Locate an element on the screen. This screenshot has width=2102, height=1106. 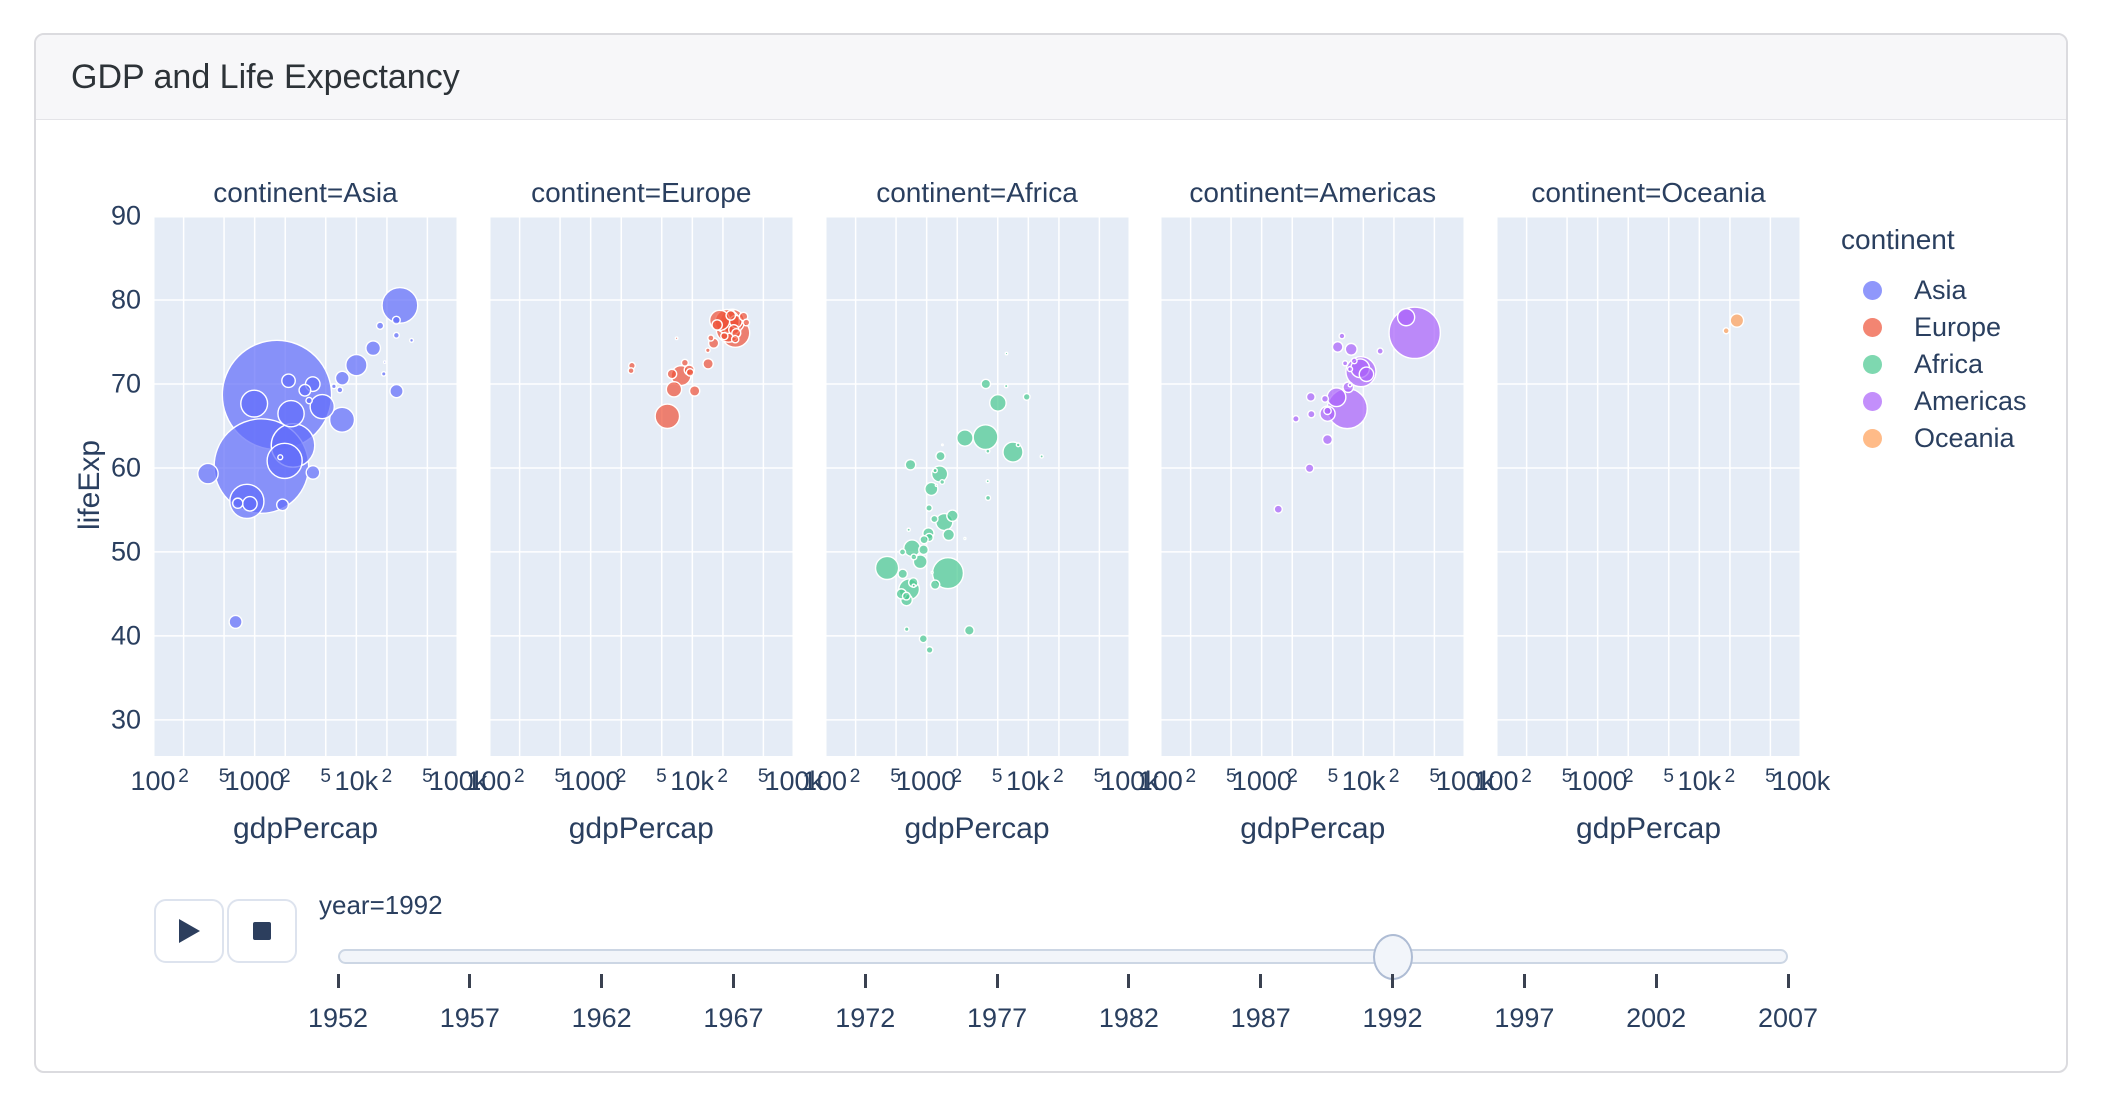
slider-year-label: 1987 is located at coordinates (1260, 1018).